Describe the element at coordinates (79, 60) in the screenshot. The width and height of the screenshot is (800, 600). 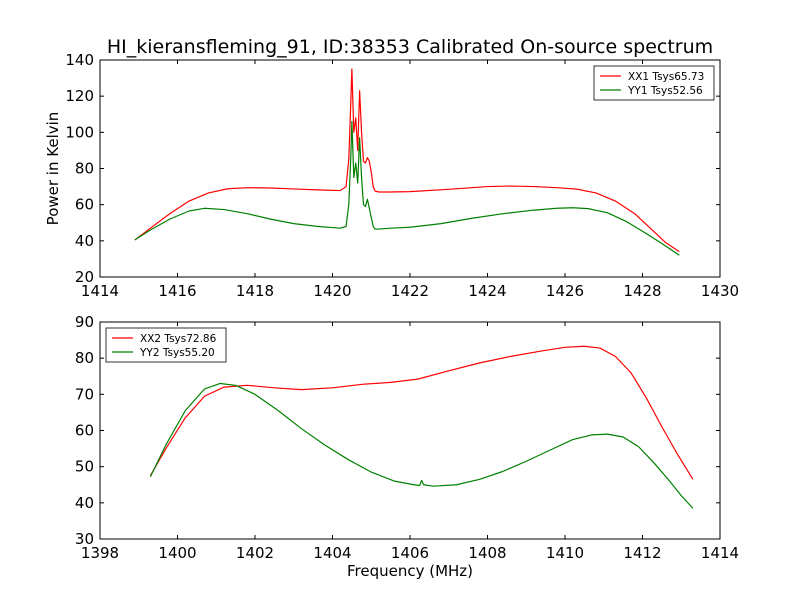
I see `y-tick-label: 140` at that location.